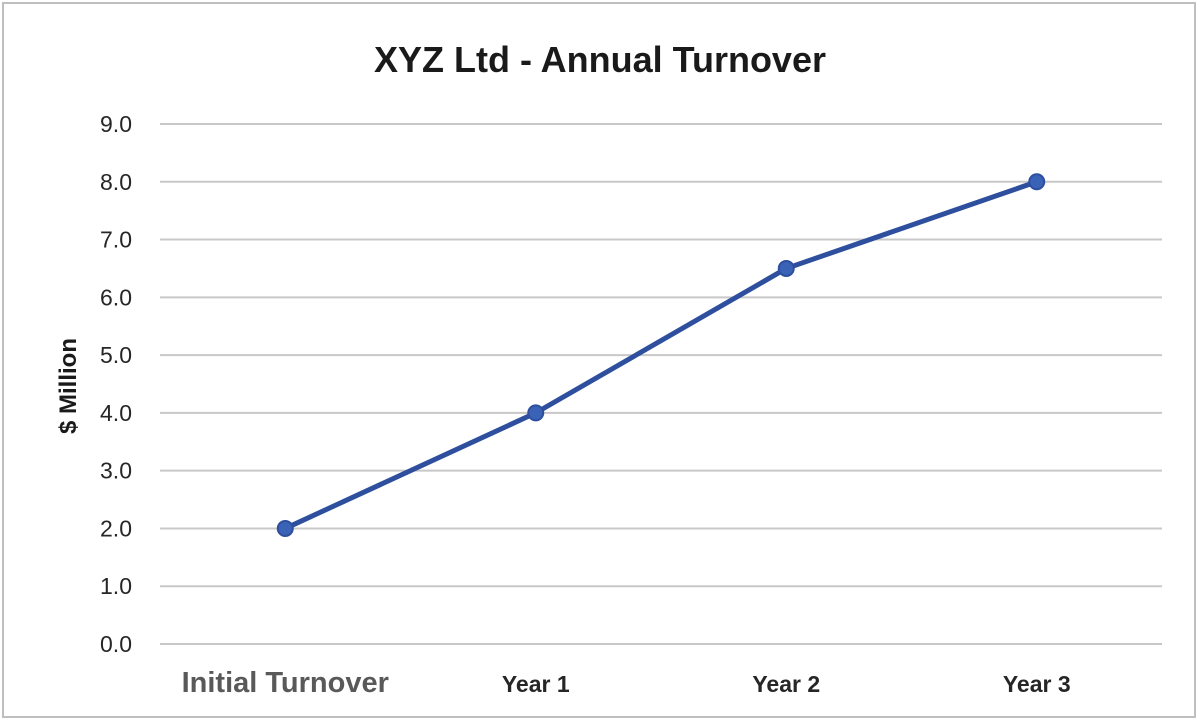 The width and height of the screenshot is (1200, 722). Describe the element at coordinates (116, 182) in the screenshot. I see `y-tick-label: 8.0` at that location.